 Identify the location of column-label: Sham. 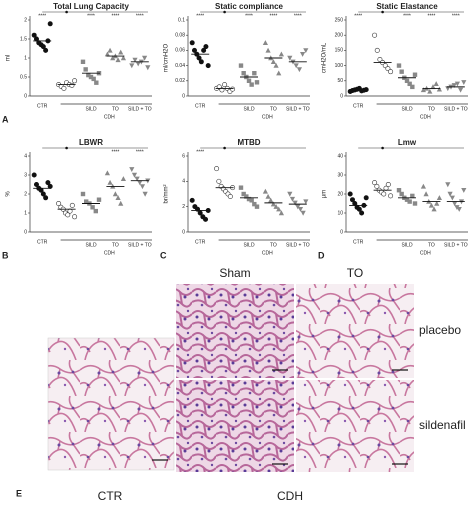
(234, 273).